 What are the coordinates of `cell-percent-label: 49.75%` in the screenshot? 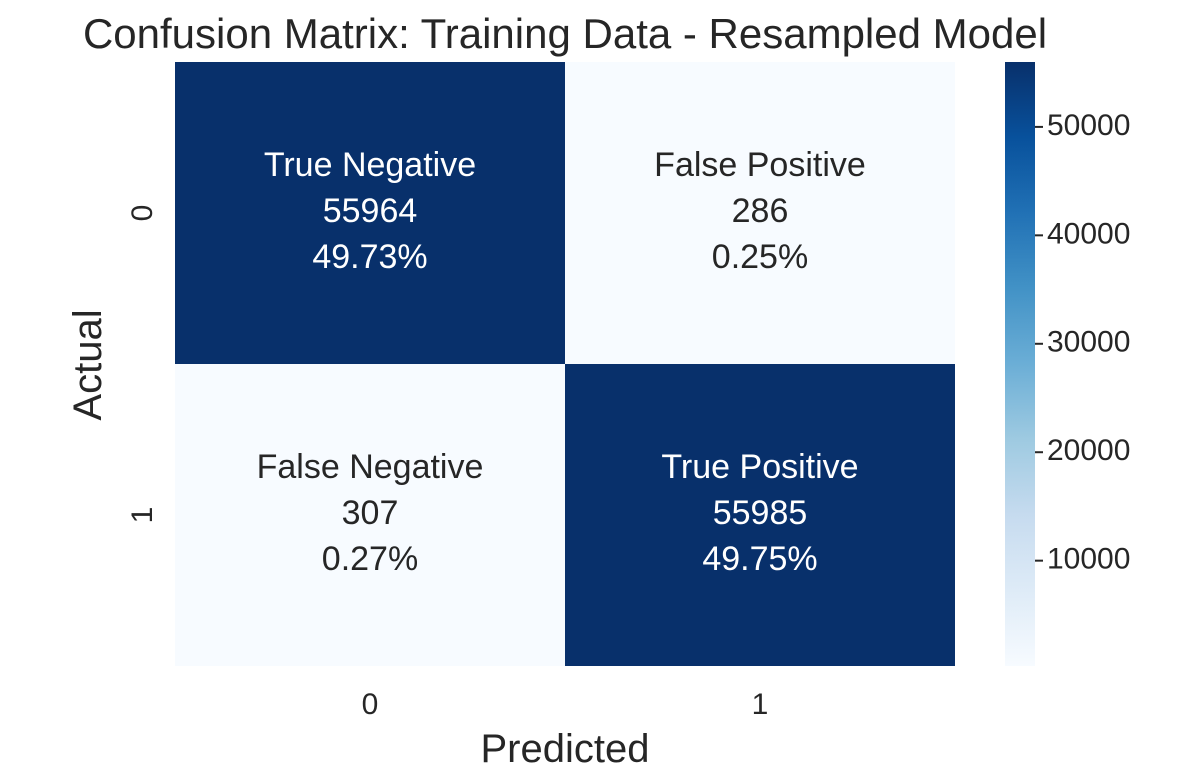 It's located at (759, 559).